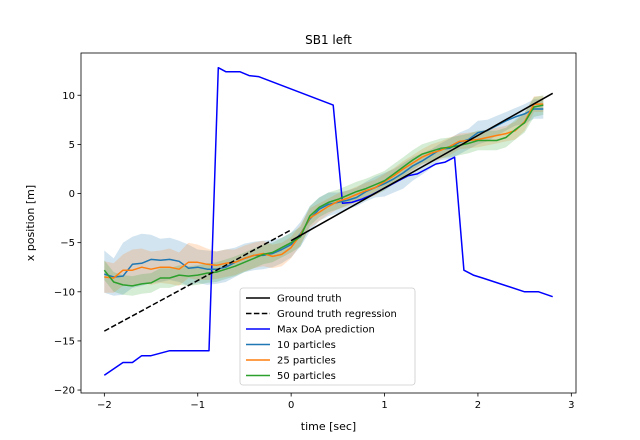 This screenshot has height=440, width=640. Describe the element at coordinates (197, 280) in the screenshot. I see `series-line-ground-truth-regression` at that location.